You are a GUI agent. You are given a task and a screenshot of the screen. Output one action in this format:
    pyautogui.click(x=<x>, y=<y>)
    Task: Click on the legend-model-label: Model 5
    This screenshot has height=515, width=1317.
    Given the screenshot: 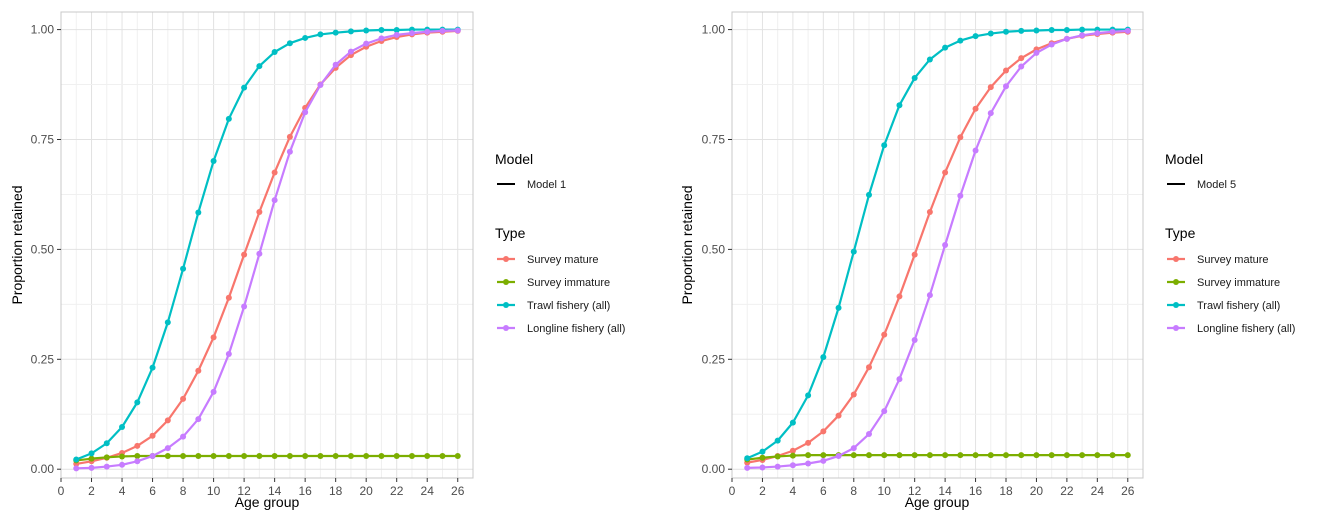 What is the action you would take?
    pyautogui.click(x=1216, y=185)
    